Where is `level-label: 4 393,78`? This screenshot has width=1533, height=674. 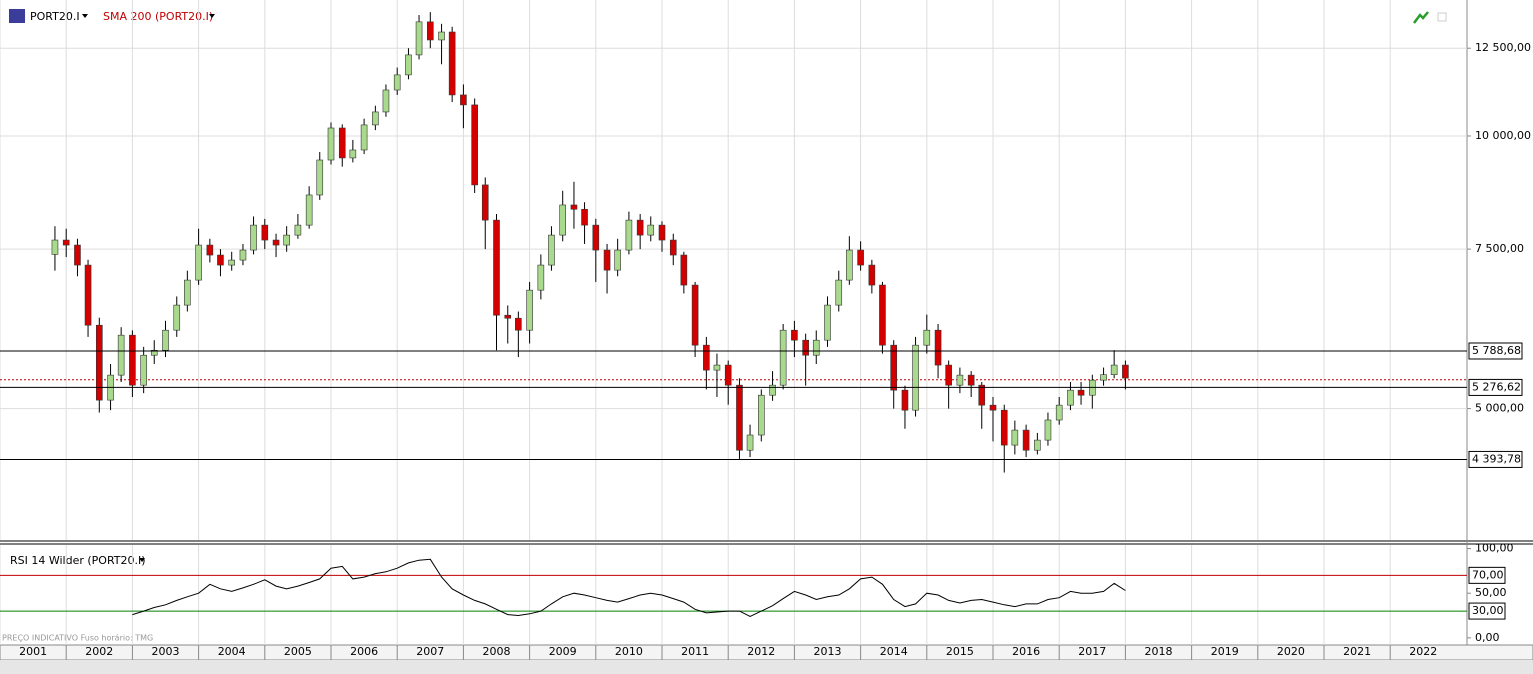
level-label: 4 393,78 is located at coordinates (1496, 458).